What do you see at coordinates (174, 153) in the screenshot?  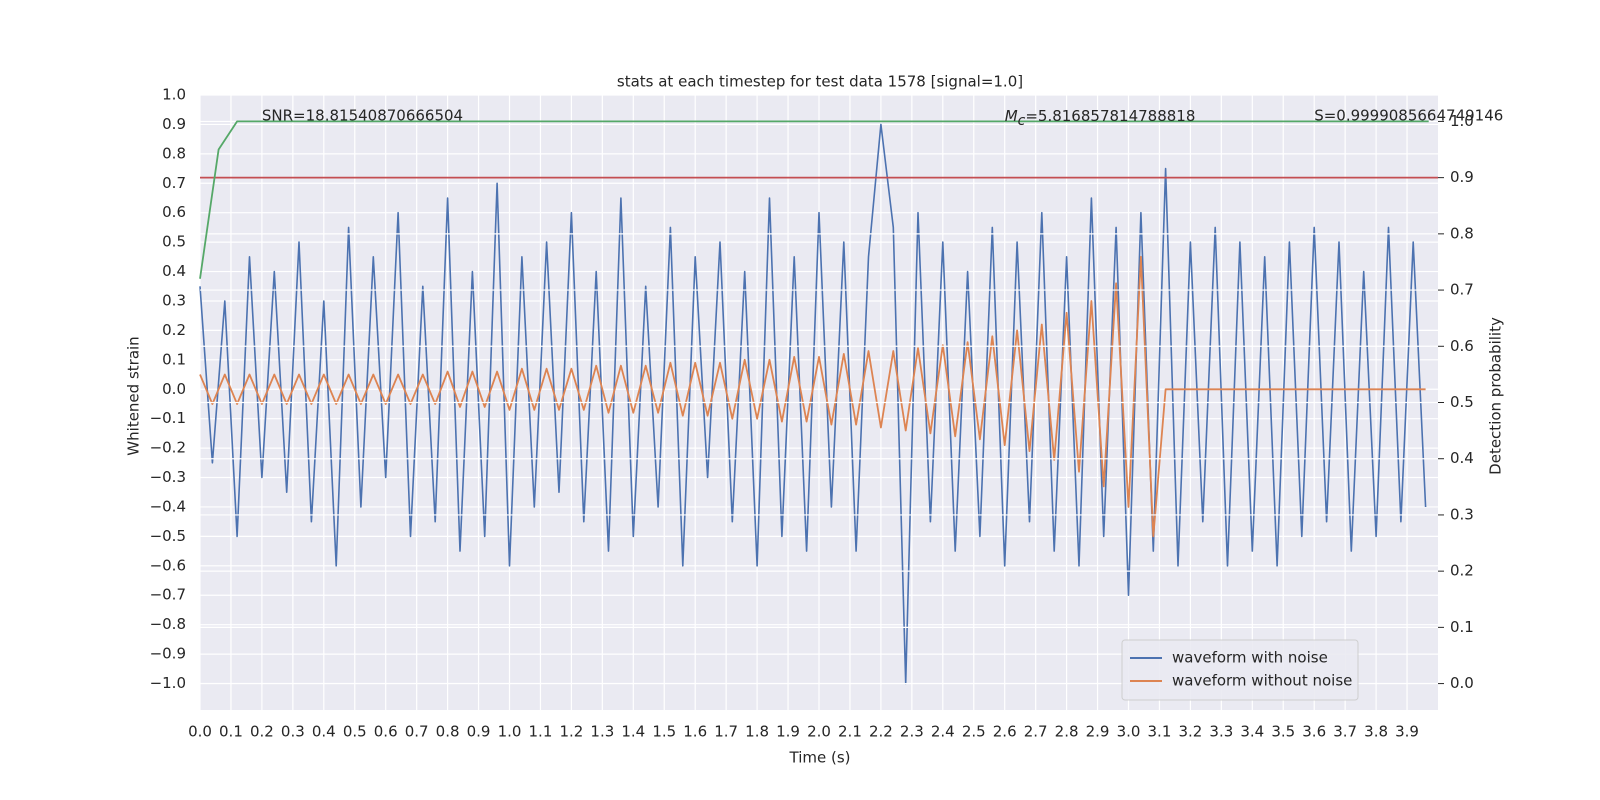 I see `y-tick-label: 0.8` at bounding box center [174, 153].